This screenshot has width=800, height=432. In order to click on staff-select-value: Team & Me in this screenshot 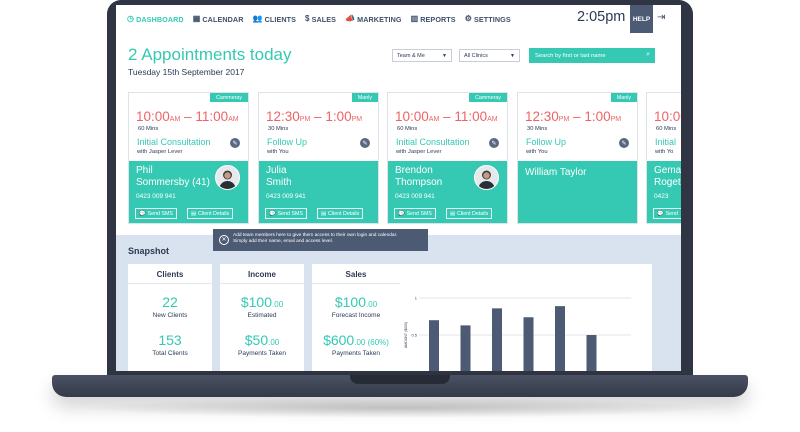, I will do `click(411, 55)`.